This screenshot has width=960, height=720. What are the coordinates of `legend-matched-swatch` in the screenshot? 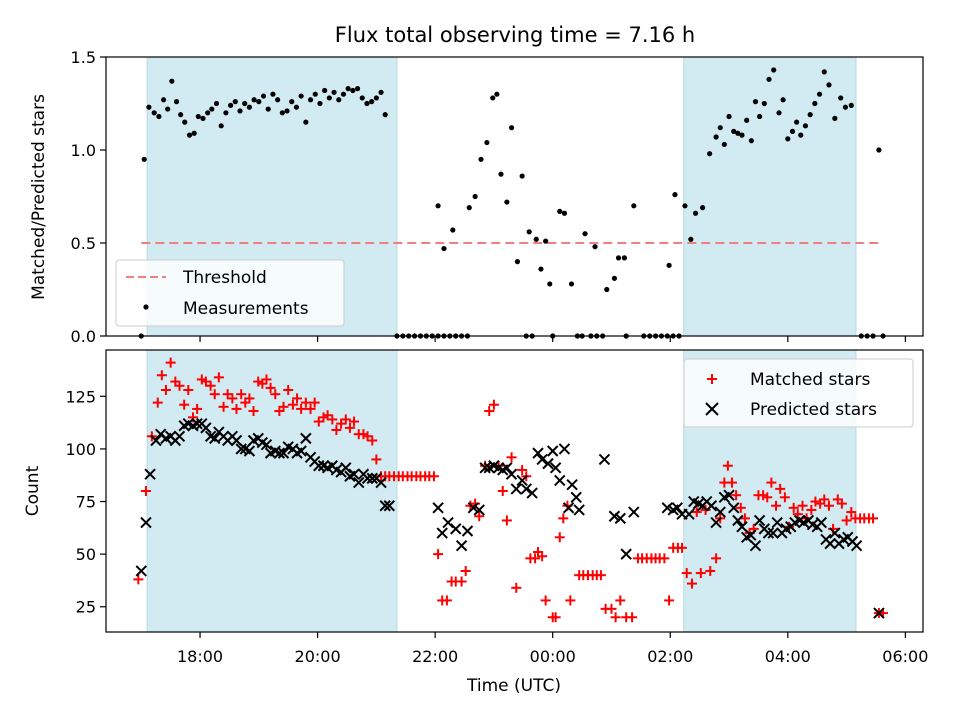 It's located at (712, 379).